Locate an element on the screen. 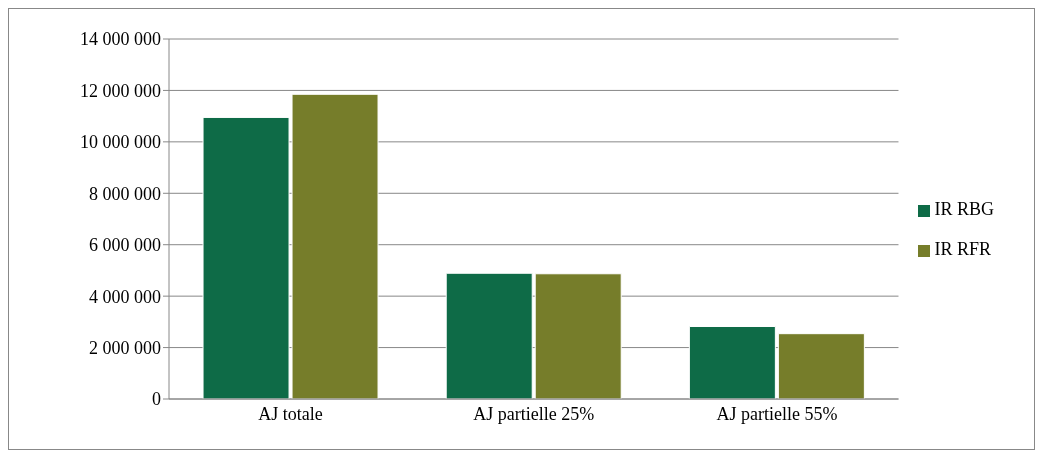 The width and height of the screenshot is (1043, 457). y-tick-label: 8 000 000 is located at coordinates (125, 193).